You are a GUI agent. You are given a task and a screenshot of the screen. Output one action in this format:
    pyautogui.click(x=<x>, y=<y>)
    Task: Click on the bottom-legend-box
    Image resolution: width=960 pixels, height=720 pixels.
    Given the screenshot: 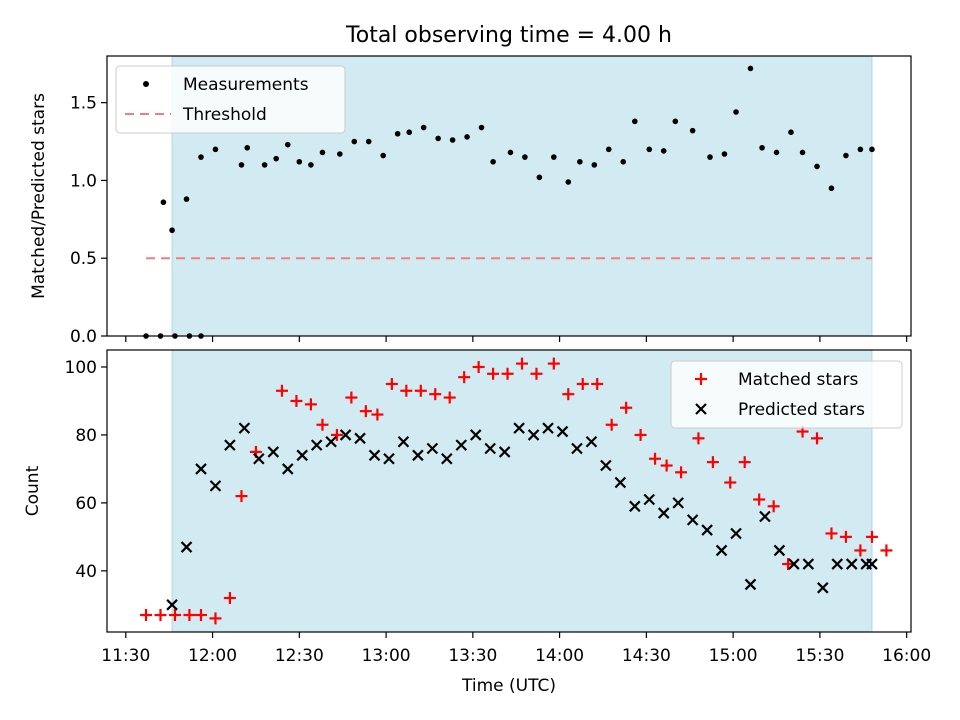 What is the action you would take?
    pyautogui.click(x=786, y=394)
    